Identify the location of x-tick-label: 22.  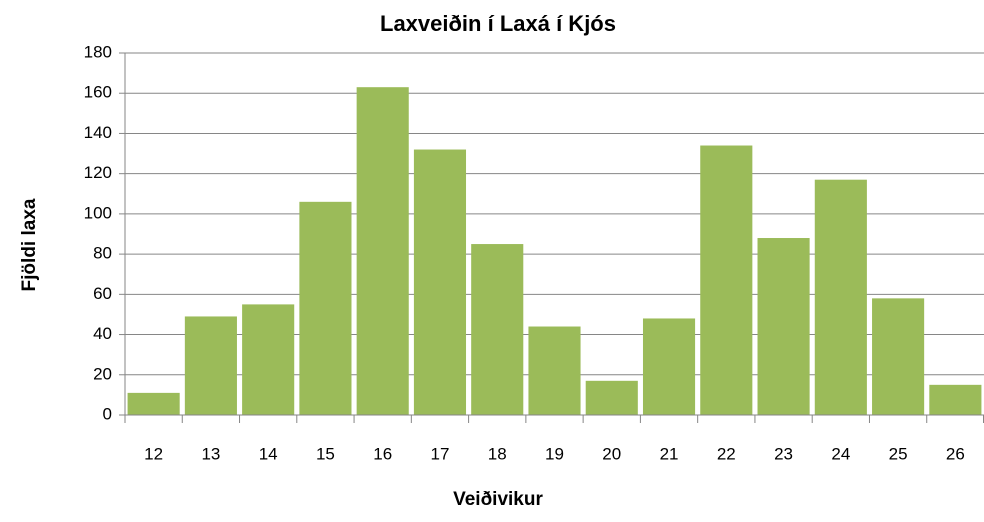
(726, 453).